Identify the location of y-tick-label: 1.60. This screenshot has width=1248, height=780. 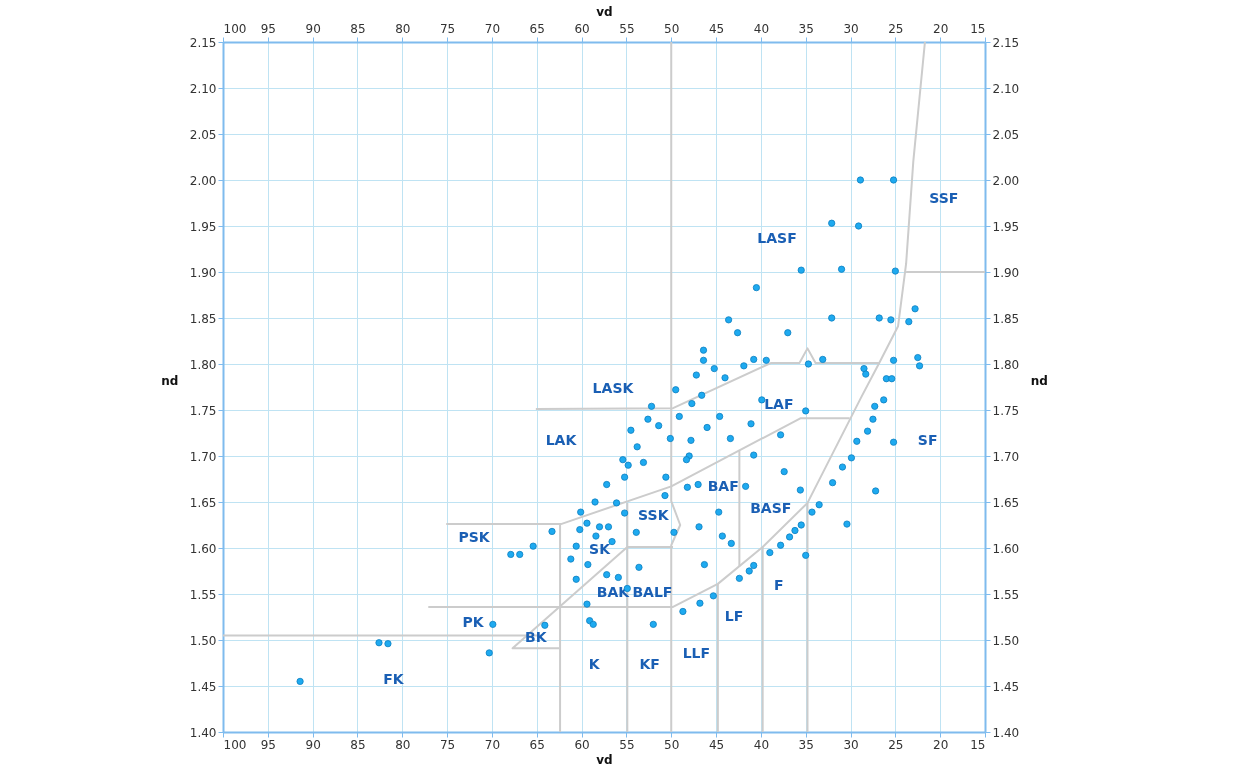
(203, 548).